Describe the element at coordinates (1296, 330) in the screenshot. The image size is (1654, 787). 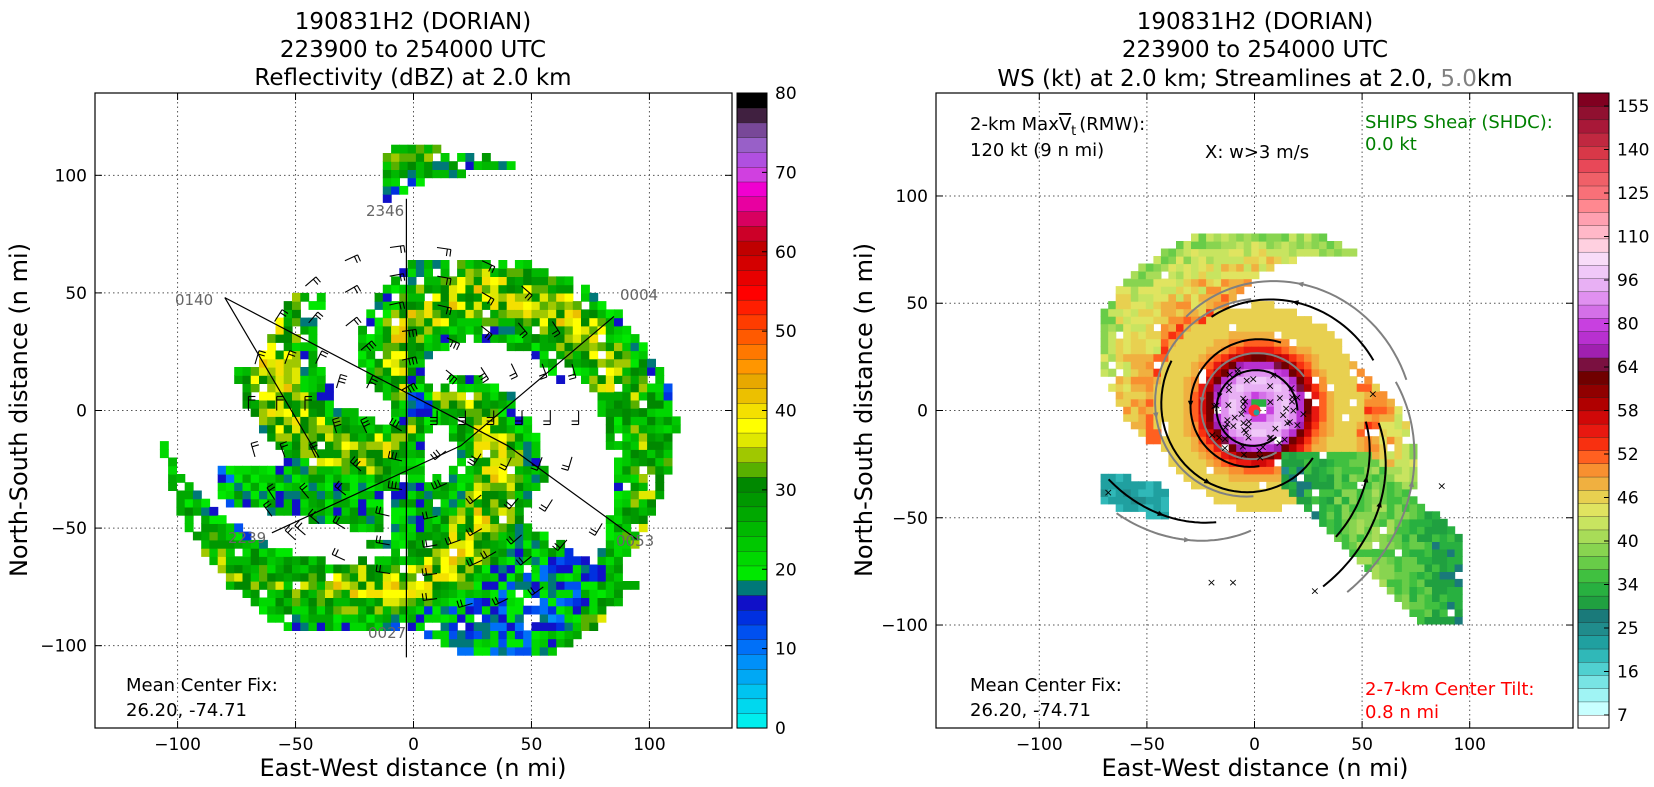
I see `streamline-5km` at that location.